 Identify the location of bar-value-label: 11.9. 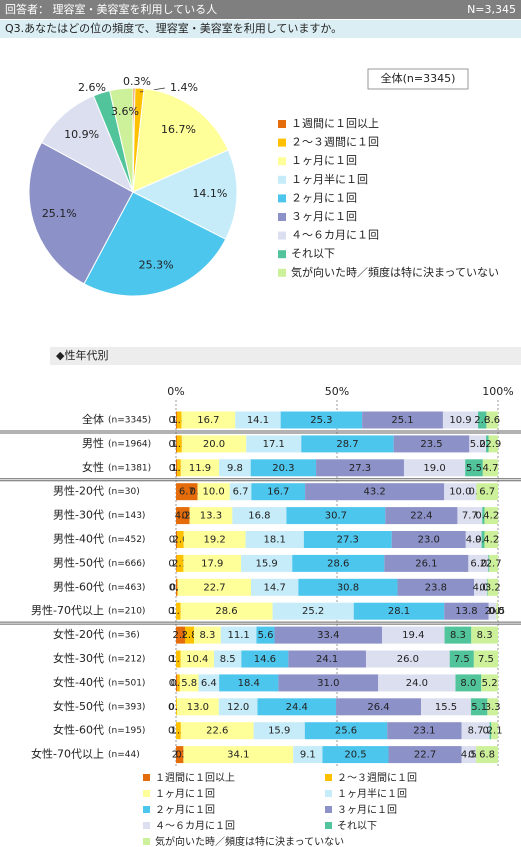
(200, 468).